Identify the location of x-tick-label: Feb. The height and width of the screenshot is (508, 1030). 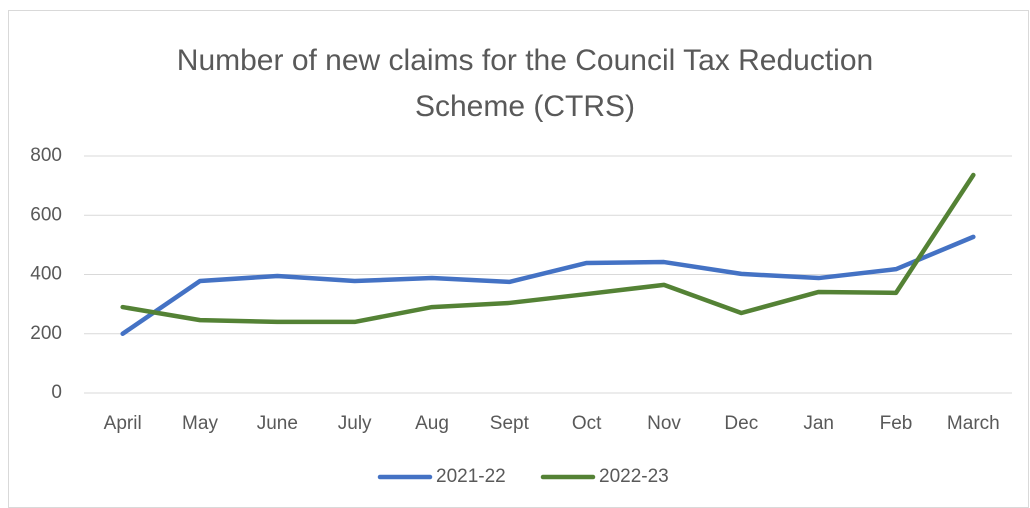
(896, 423).